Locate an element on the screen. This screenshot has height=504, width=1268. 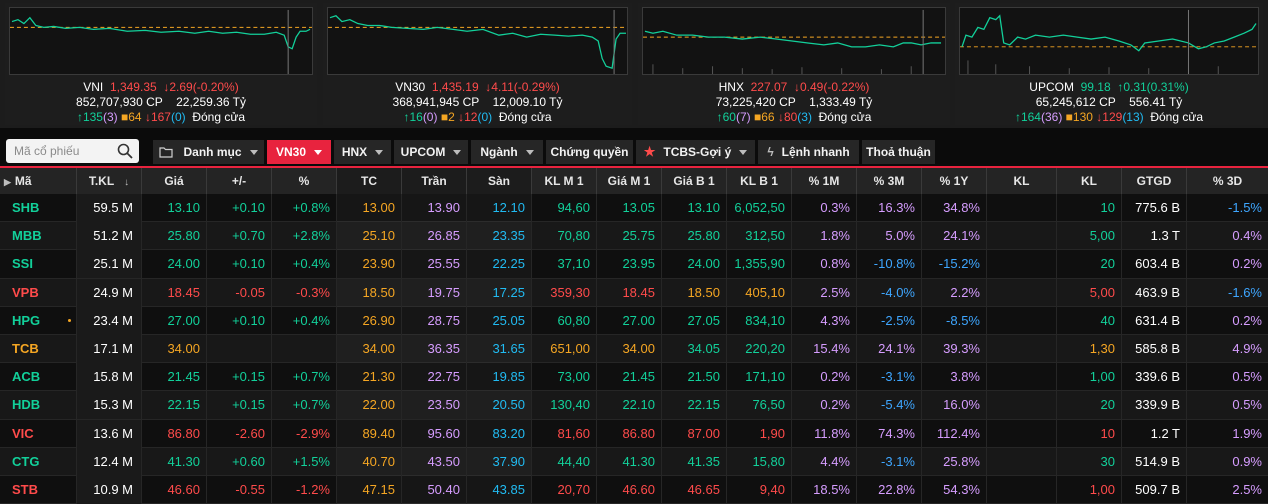
cell-ref: 25.10 is located at coordinates (369, 236).